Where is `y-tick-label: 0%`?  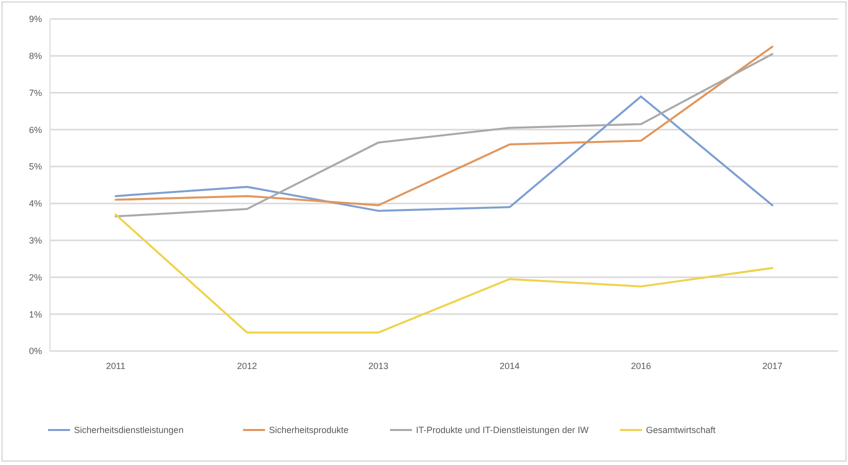 y-tick-label: 0% is located at coordinates (35, 351).